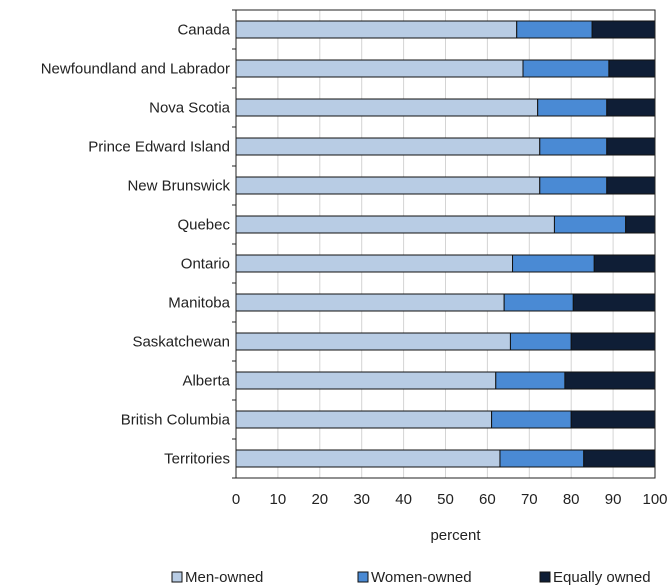  I want to click on bar-women-owned-alberta, so click(530, 380).